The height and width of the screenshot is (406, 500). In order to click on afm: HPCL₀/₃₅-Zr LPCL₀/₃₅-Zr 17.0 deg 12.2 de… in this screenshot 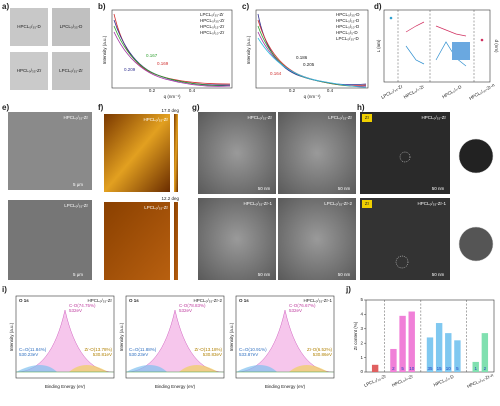, I will do `click(141, 194)`.